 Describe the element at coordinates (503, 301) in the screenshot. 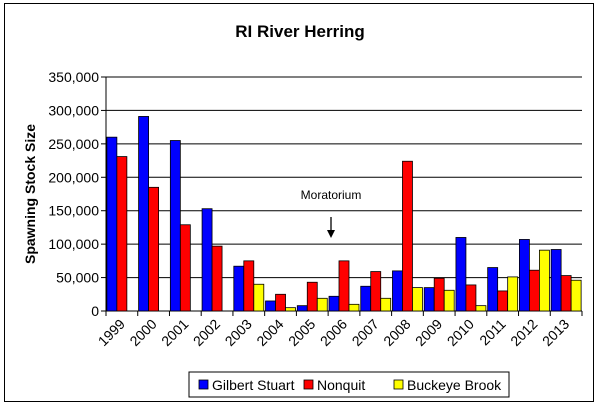

I see `bar-nonquit-2011` at that location.